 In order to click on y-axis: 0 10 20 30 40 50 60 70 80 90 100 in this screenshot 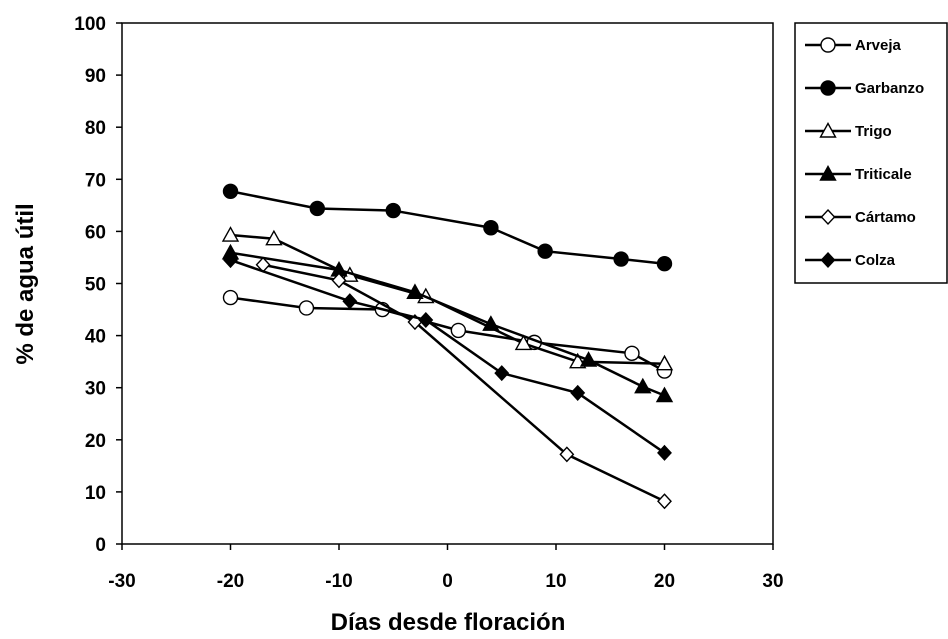, I will do `click(98, 285)`.